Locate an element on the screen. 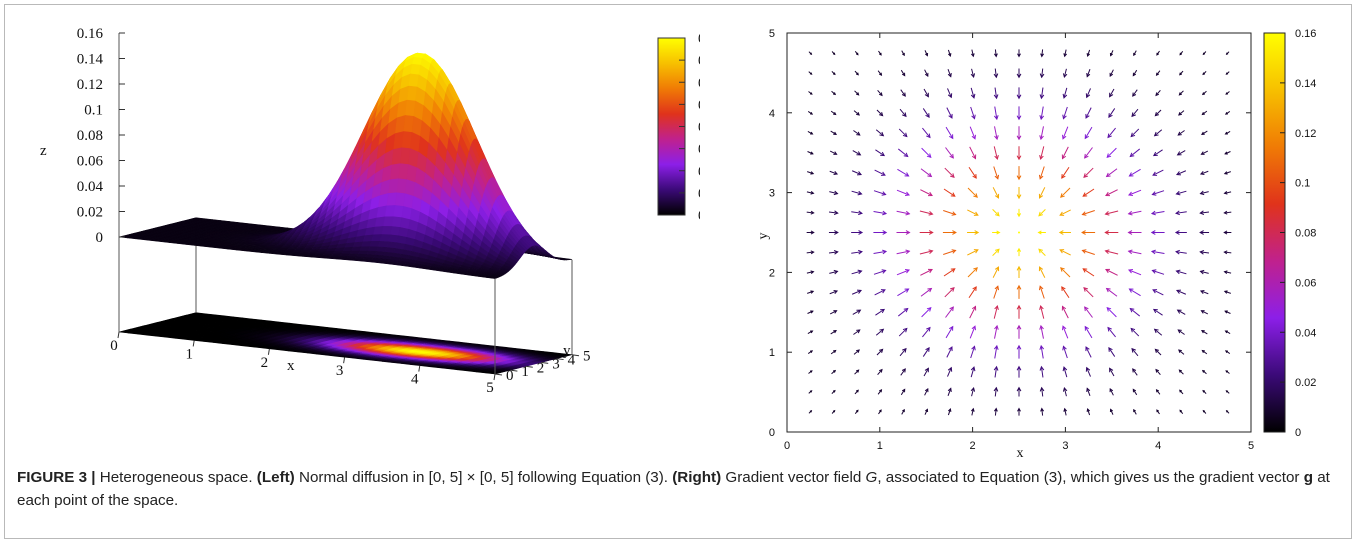 This screenshot has width=1358, height=546. z-tick-label: 0.1 is located at coordinates (93, 111).